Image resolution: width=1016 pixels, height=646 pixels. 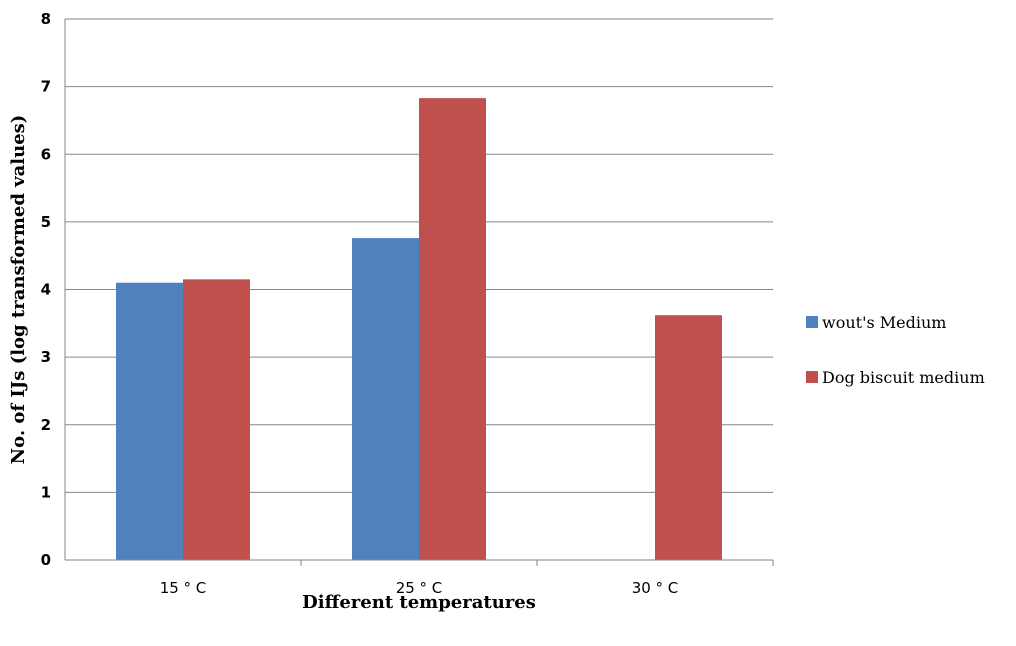 I want to click on y-tick-label: 1, so click(x=46, y=492).